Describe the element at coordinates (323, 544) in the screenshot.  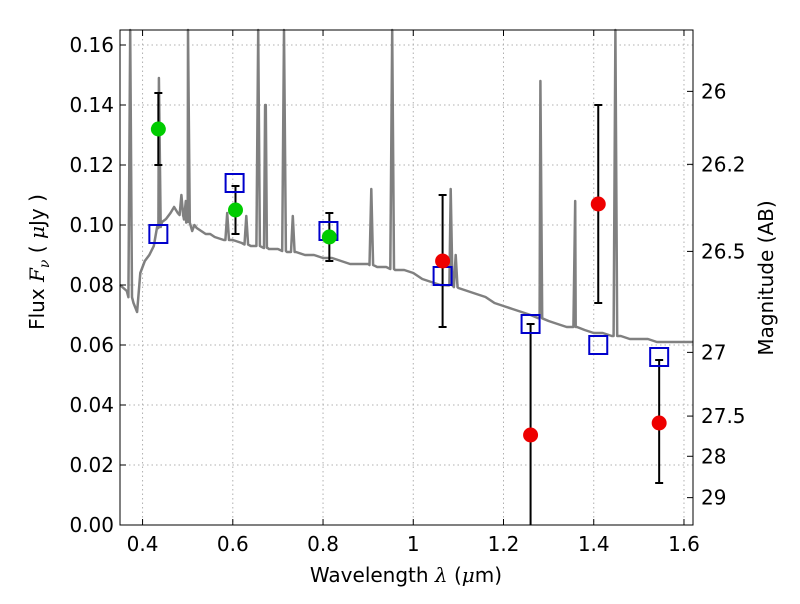
I see `x-tick-label: 0.8` at that location.